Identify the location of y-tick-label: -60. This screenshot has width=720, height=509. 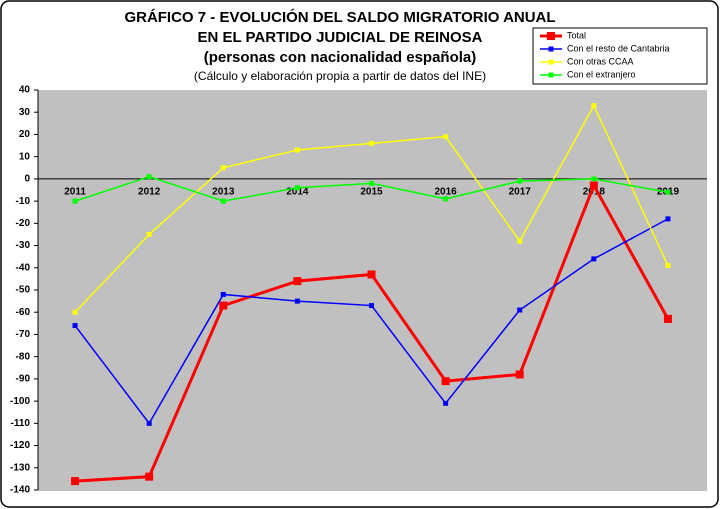
(23, 312).